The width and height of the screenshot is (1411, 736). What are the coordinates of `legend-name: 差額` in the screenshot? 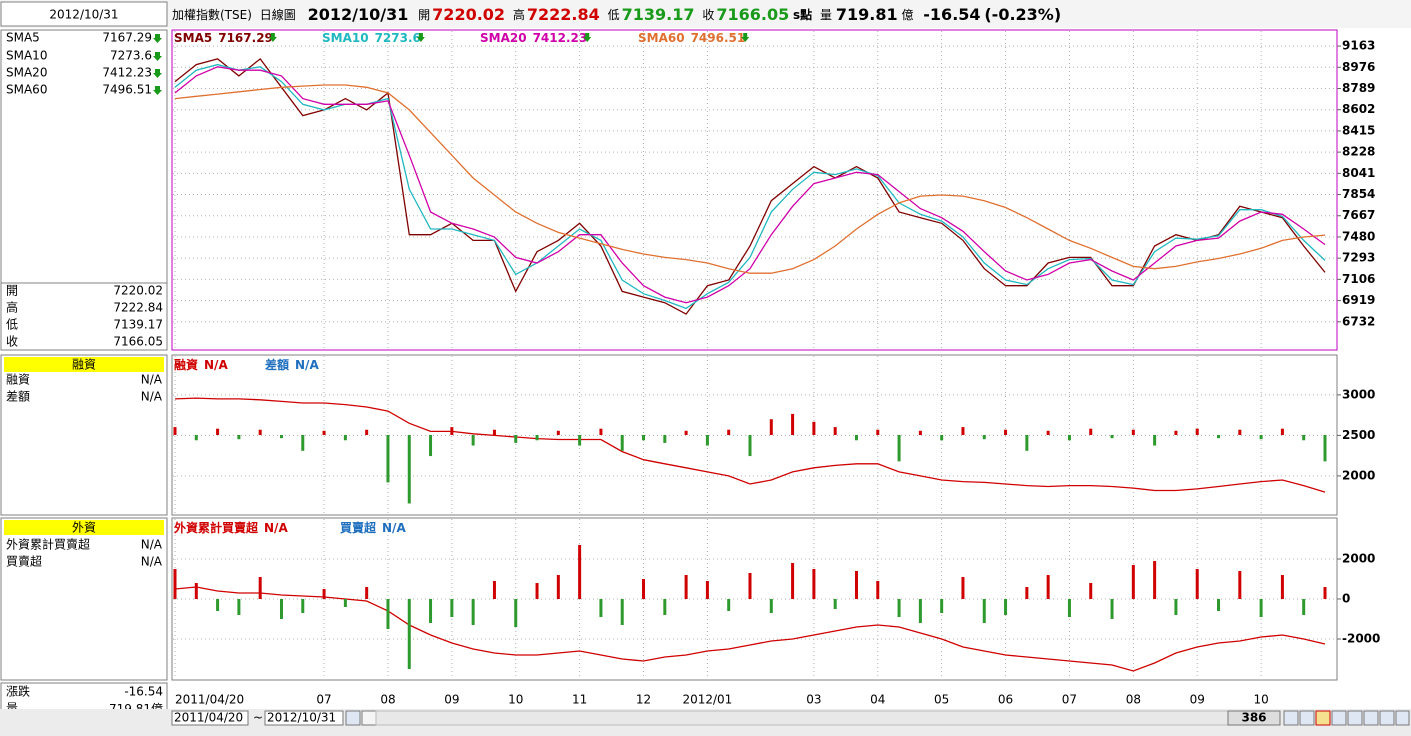 It's located at (276, 364).